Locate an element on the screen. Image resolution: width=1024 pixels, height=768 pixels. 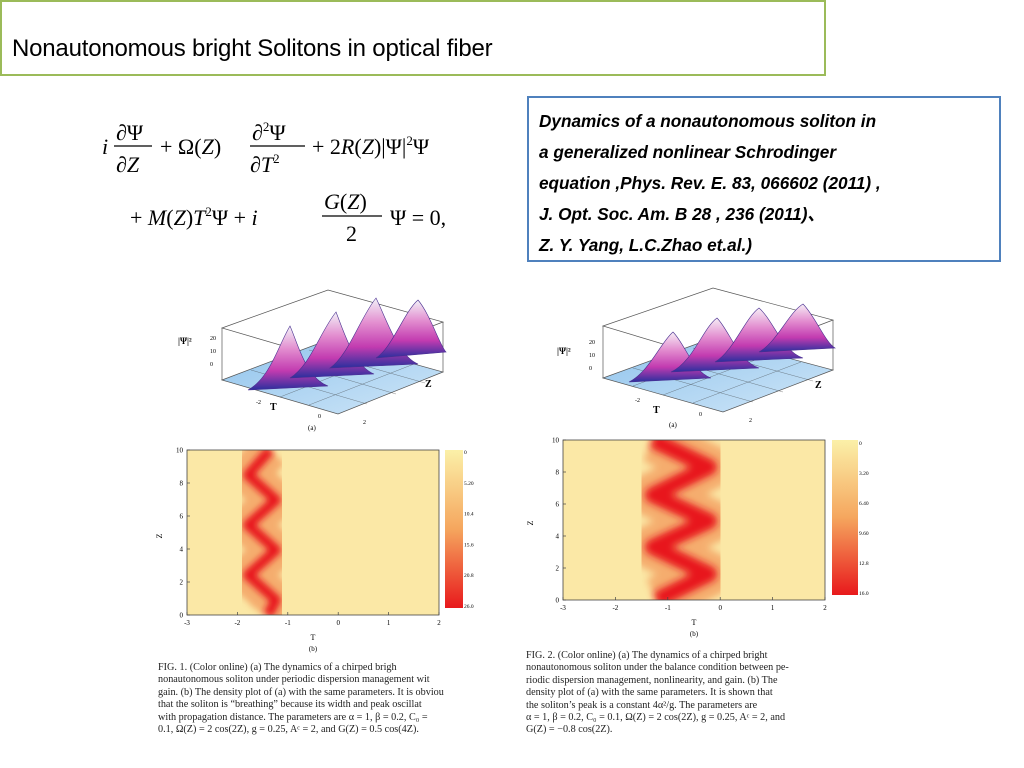
fig1a-ztick: 0 is located at coordinates (211, 365).